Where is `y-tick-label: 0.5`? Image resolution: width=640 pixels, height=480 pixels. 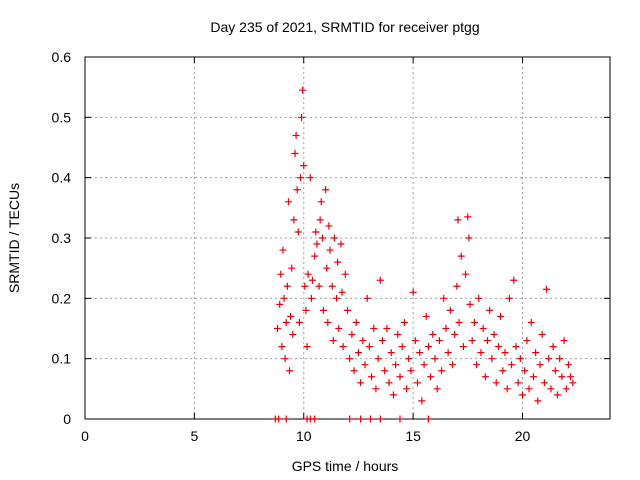 y-tick-label: 0.5 is located at coordinates (62, 117).